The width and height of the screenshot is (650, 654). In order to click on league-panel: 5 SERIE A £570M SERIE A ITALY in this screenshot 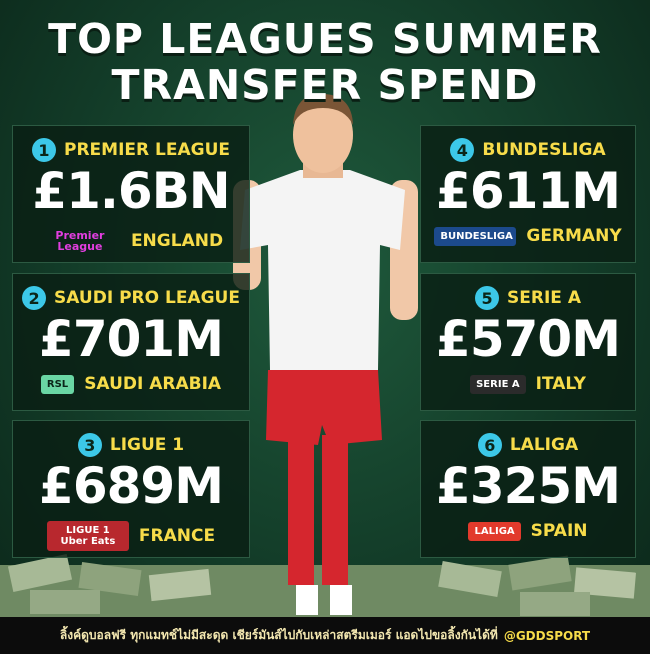, I will do `click(528, 342)`.